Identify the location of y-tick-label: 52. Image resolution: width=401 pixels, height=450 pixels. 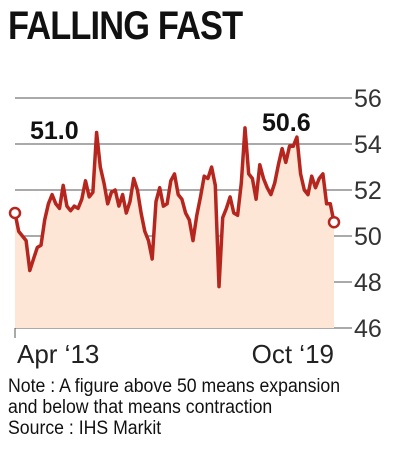
(368, 191).